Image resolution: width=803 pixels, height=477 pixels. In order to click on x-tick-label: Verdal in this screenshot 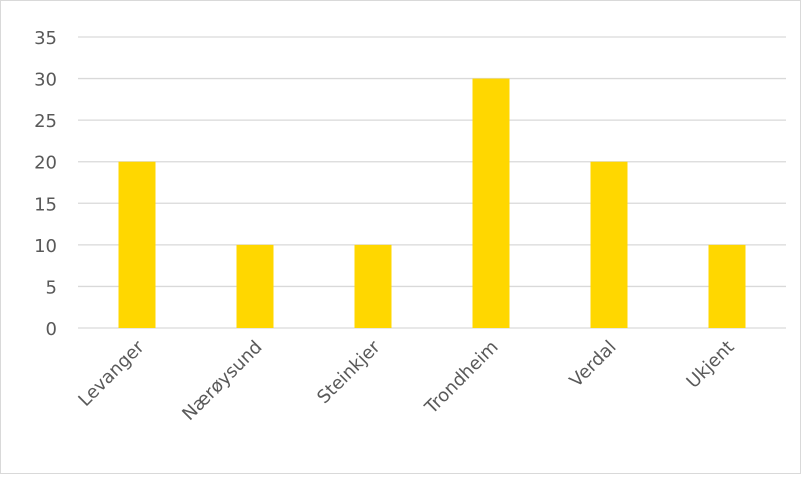, I will do `click(593, 364)`.